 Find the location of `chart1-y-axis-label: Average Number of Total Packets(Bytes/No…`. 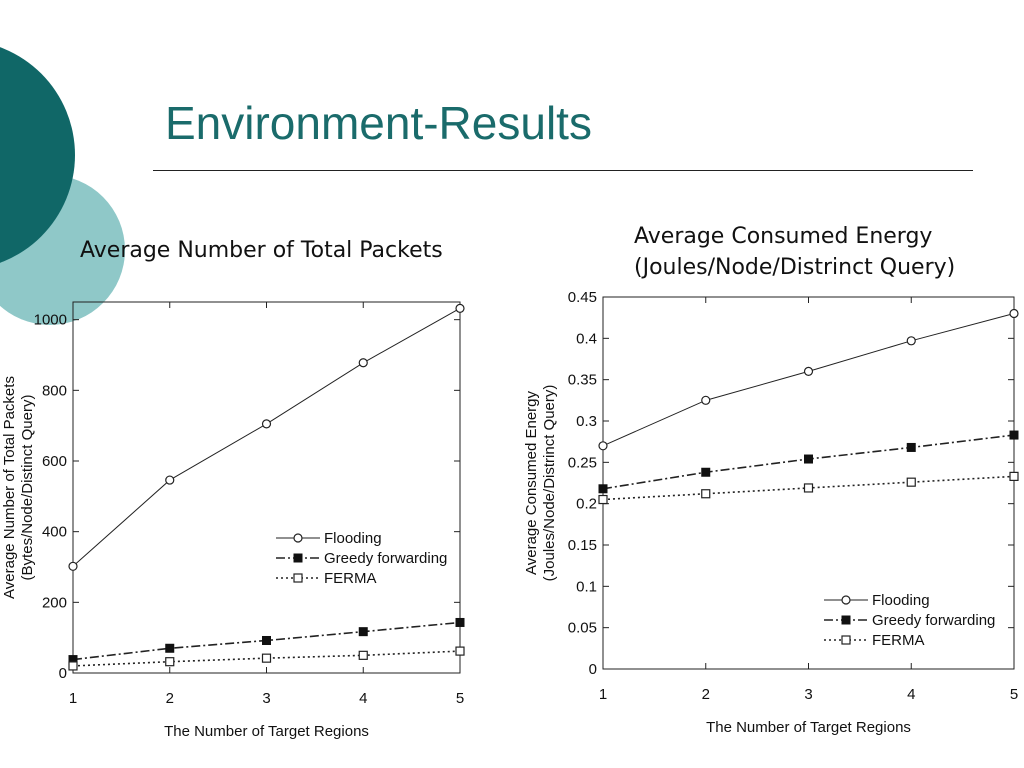

chart1-y-axis-label: Average Number of Total Packets(Bytes/No… is located at coordinates (18, 487).